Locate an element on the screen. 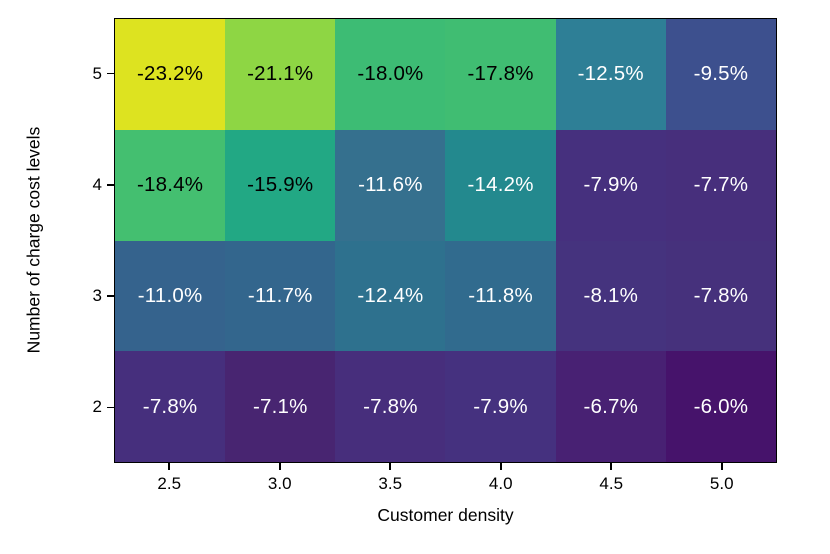 The image size is (830, 554). heatmap-cell: -15.9% is located at coordinates (280, 185).